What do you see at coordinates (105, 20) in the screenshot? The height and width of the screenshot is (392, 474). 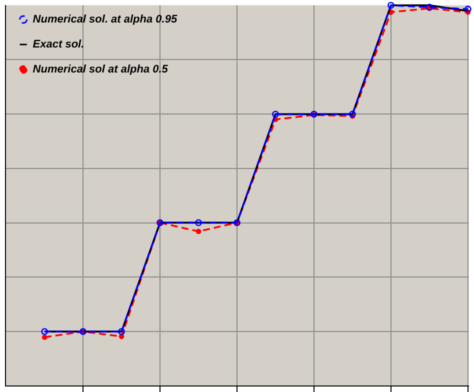 I see `legend-label: Numerical sol. at alpha 0.95` at bounding box center [105, 20].